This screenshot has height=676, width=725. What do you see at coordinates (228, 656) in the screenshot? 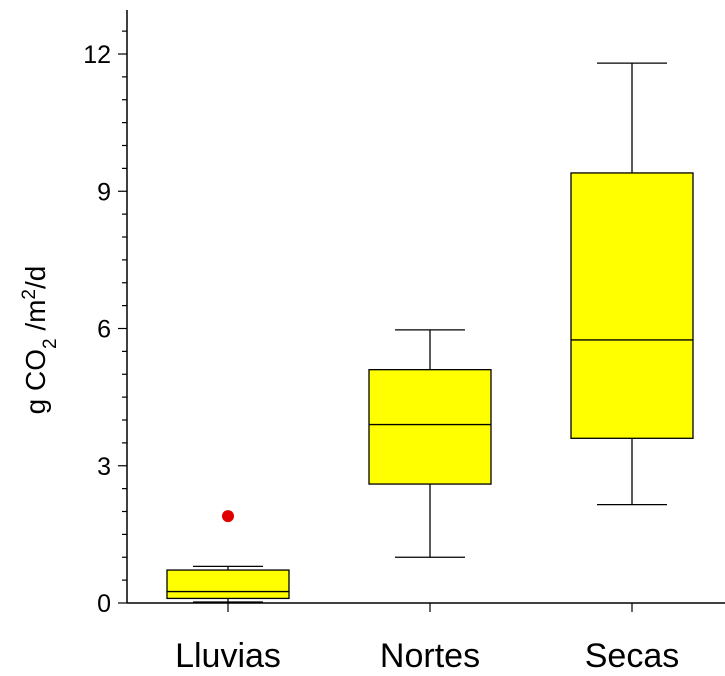
I see `x-category-label: Lluvias` at bounding box center [228, 656].